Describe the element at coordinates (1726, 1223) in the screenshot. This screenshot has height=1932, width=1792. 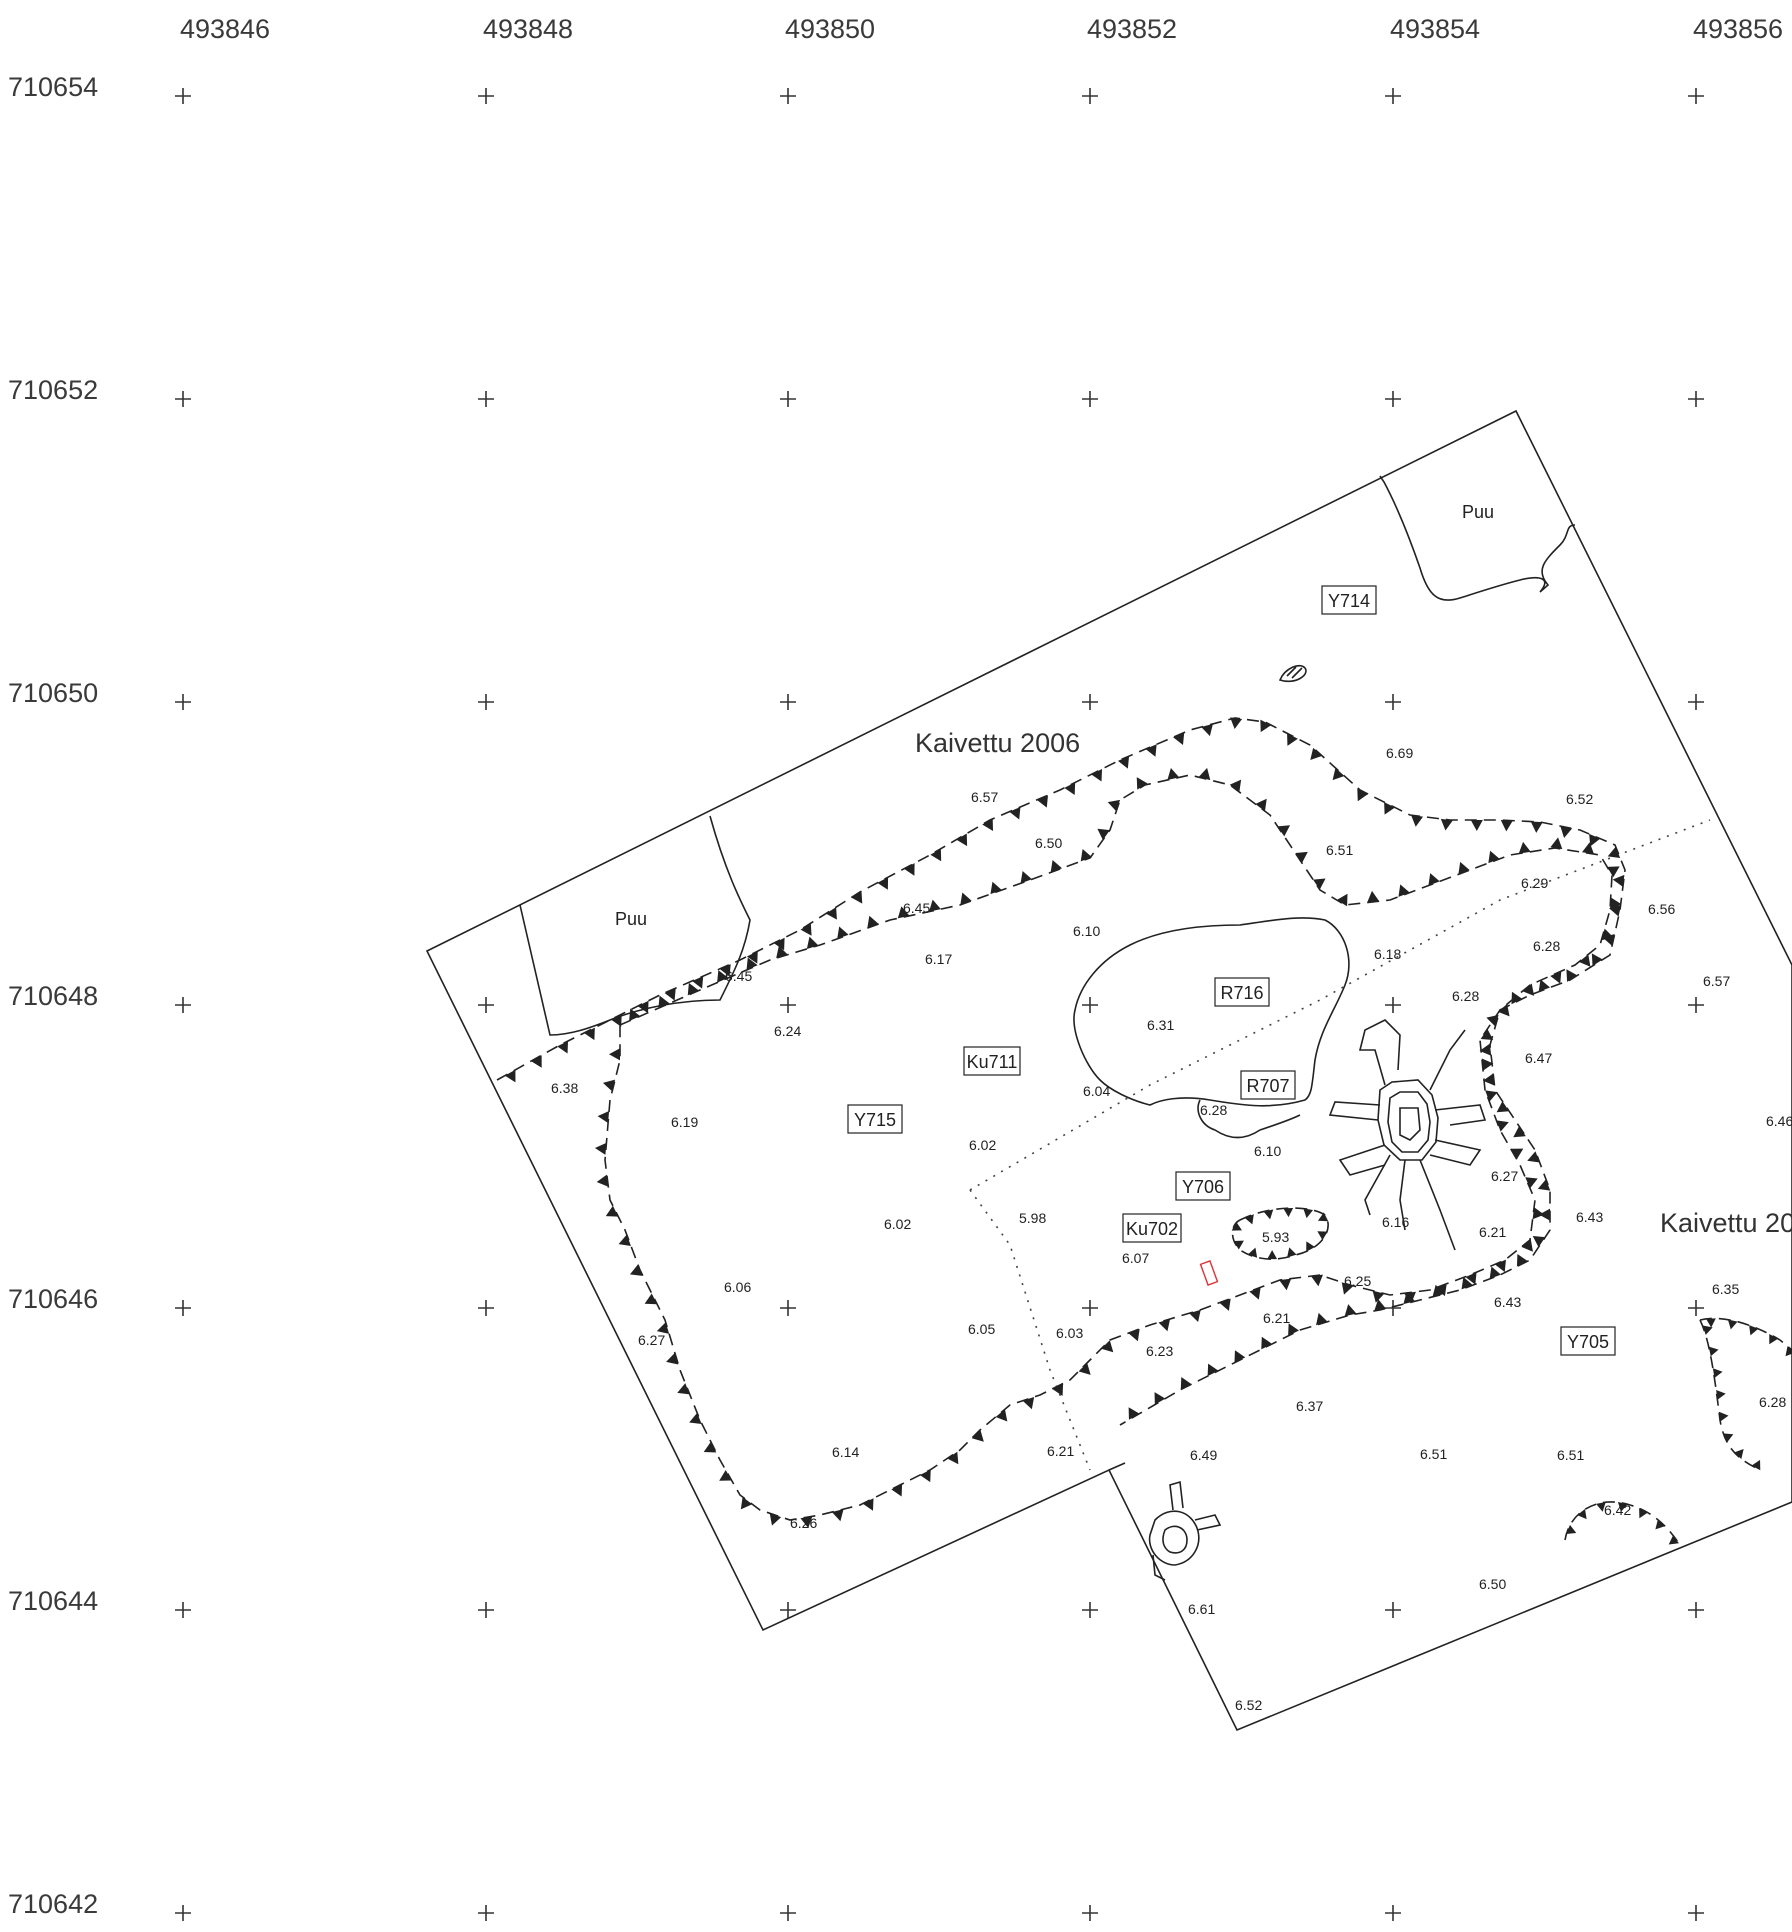
I see `excavated-area-label: Kaivettu 2006` at that location.